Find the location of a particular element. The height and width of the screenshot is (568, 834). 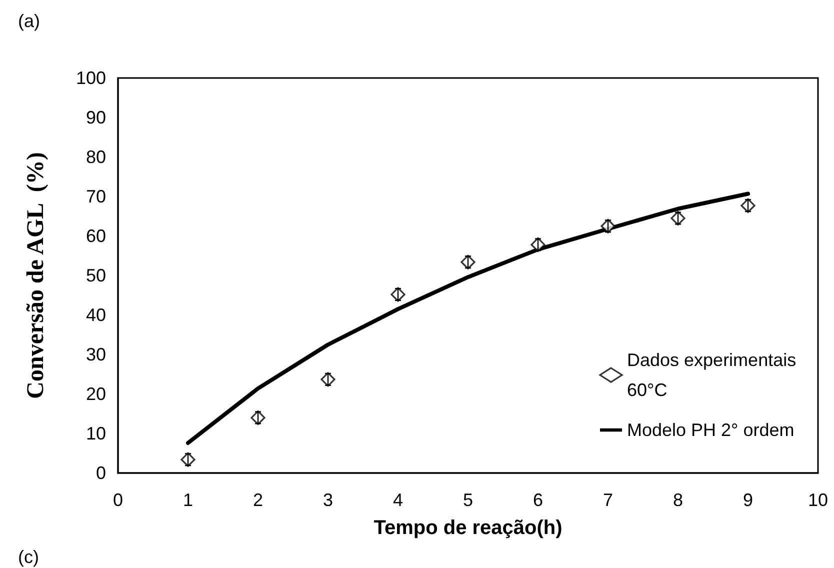

y-tick-label: 80 is located at coordinates (96, 157).